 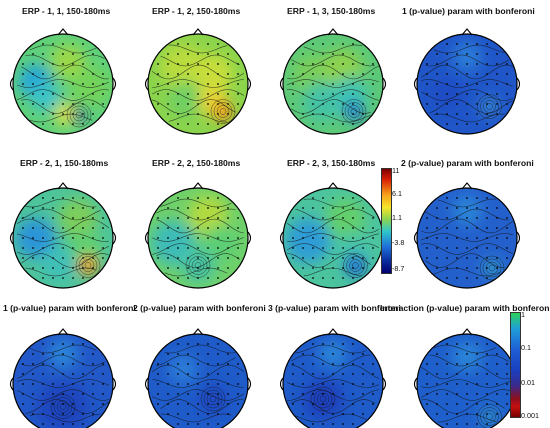 I want to click on panel-title: 1 (p-value) param with bonferoni, so click(x=468, y=11).